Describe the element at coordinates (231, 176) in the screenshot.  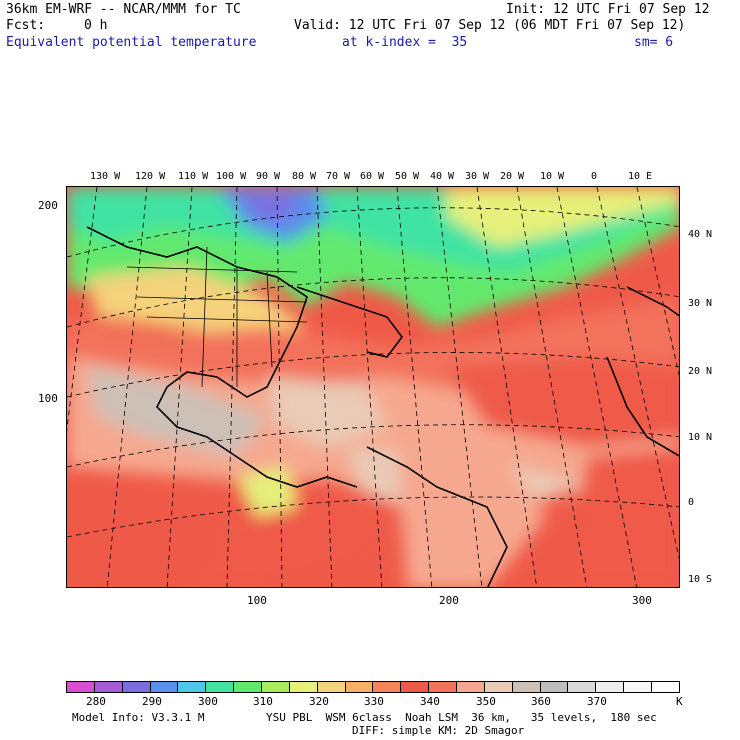
I see `lon-label: 100 W` at that location.